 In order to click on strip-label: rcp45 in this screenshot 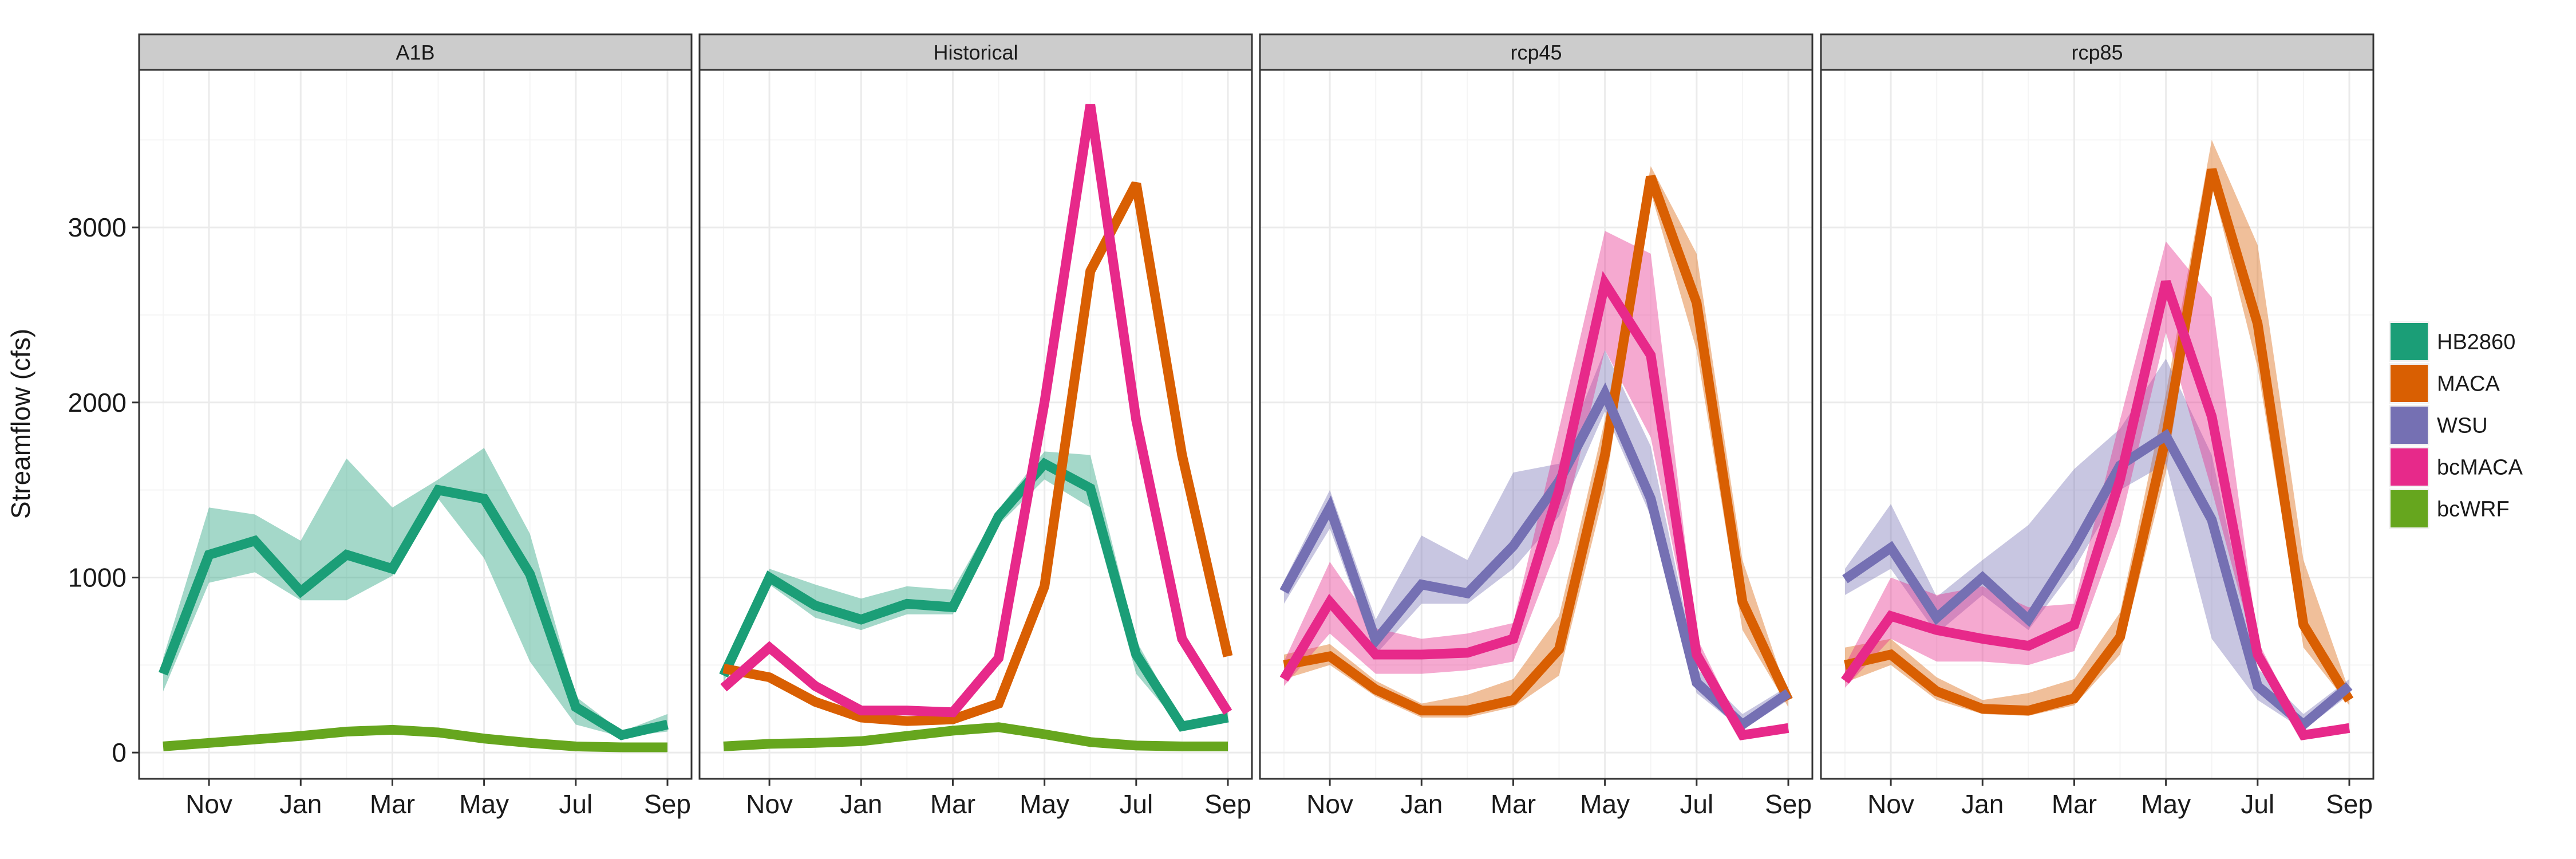, I will do `click(1536, 52)`.